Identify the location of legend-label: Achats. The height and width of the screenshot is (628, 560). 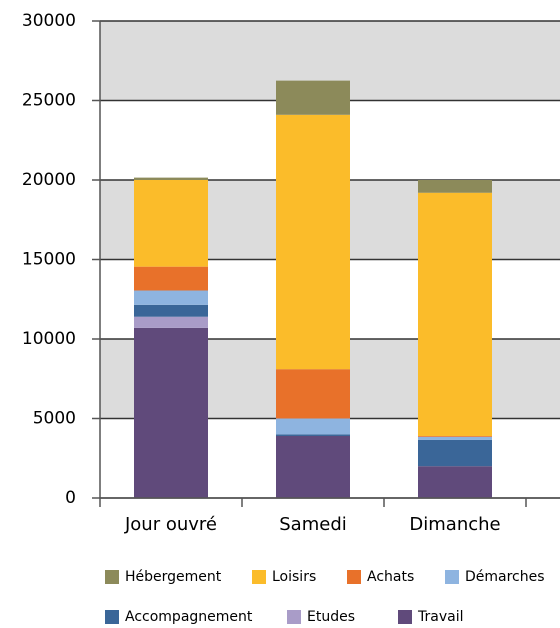
(390, 577).